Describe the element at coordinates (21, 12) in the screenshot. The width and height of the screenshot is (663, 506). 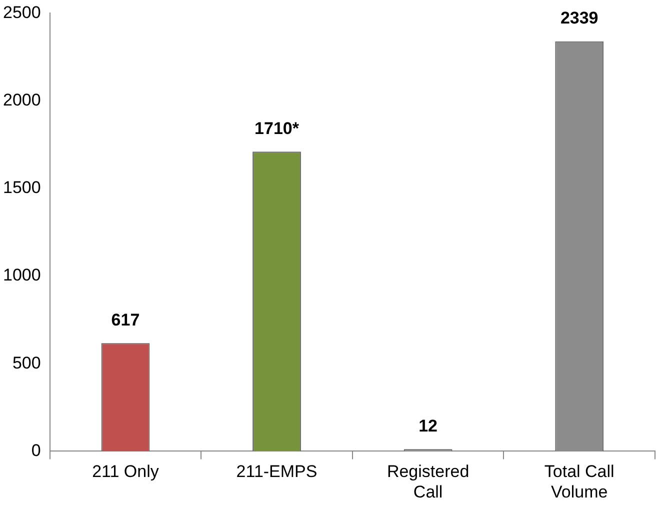
I see `y-tick-label: 2500` at that location.